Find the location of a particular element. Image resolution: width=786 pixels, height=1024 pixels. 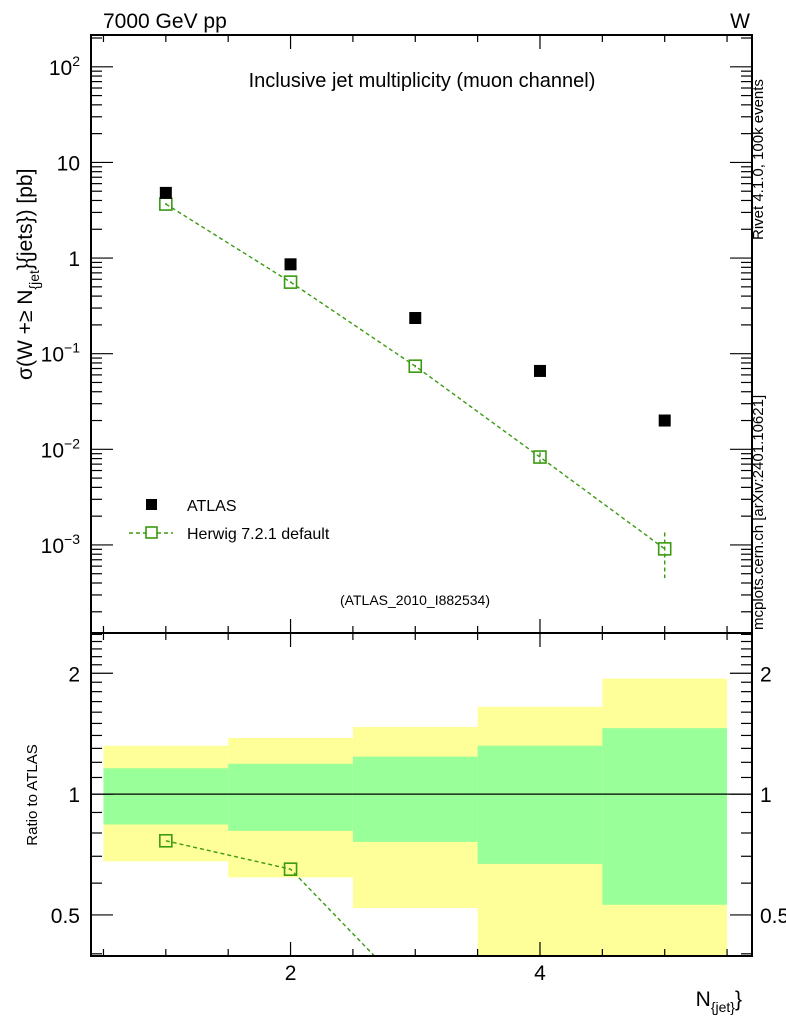

header-left: 7000 GeV pp is located at coordinates (165, 21).